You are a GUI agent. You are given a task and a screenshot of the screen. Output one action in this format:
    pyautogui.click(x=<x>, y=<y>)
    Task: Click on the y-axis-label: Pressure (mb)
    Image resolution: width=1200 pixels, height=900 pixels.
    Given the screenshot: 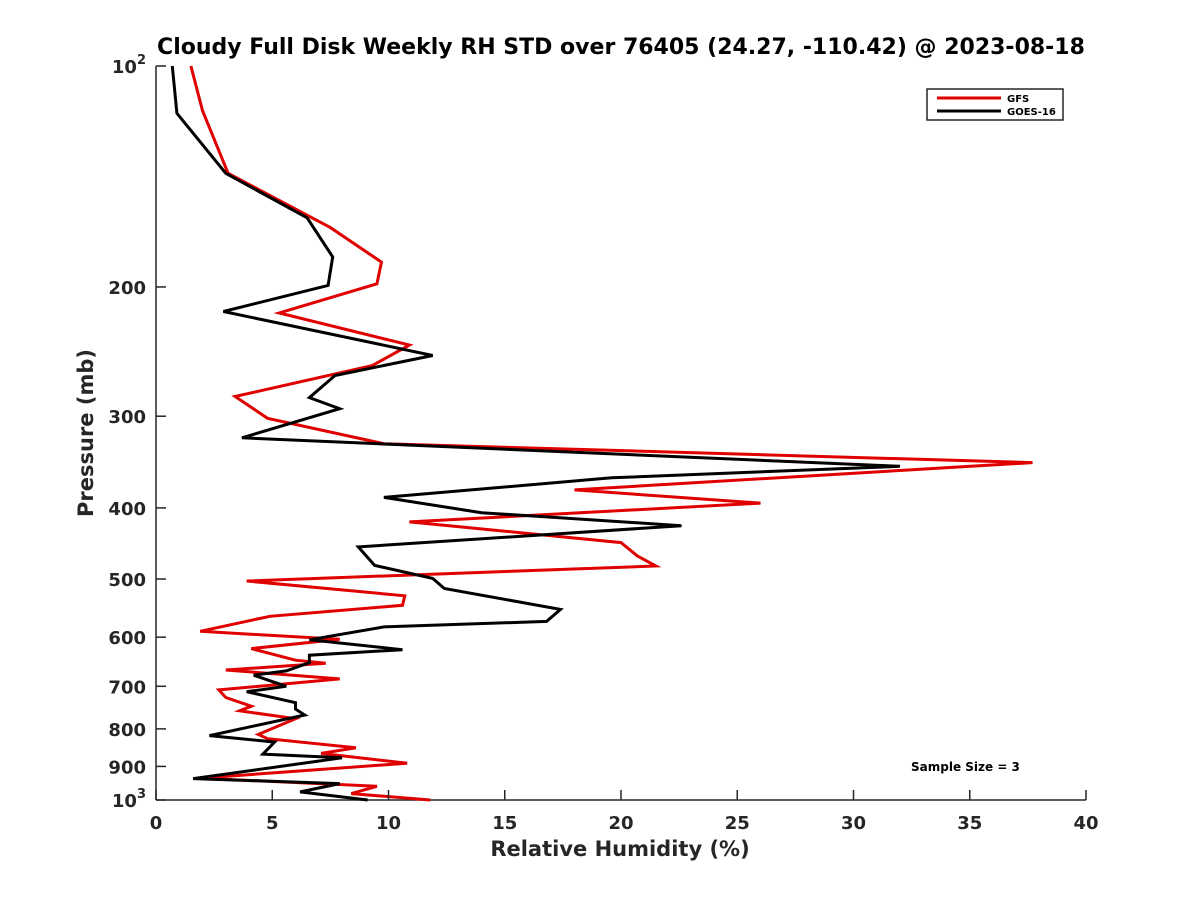 What is the action you would take?
    pyautogui.click(x=86, y=433)
    